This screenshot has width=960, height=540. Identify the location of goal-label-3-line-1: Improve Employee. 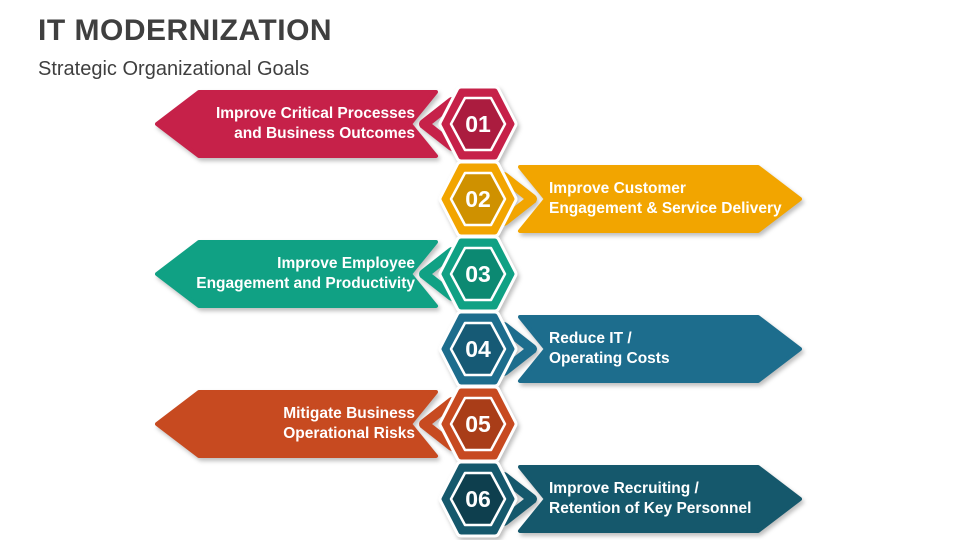
(346, 263).